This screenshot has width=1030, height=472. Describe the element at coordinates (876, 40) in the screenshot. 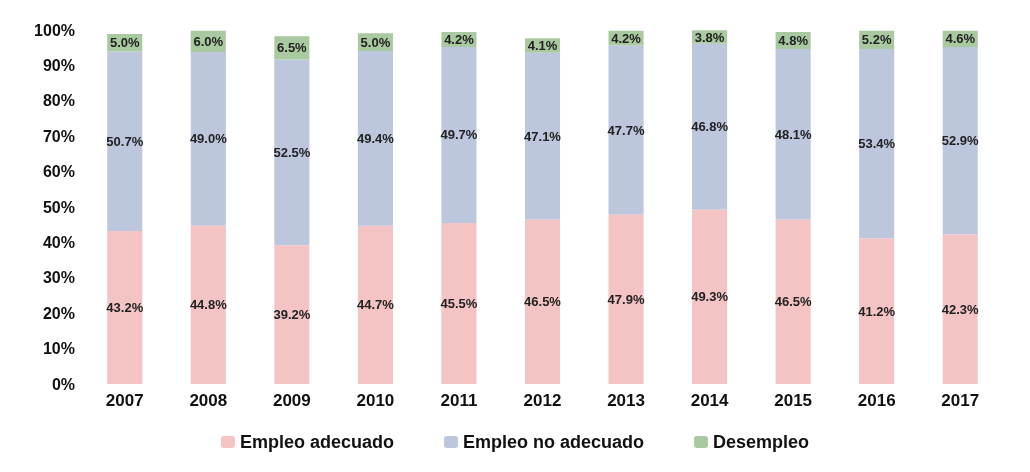

I see `data-label: 5.2%` at that location.